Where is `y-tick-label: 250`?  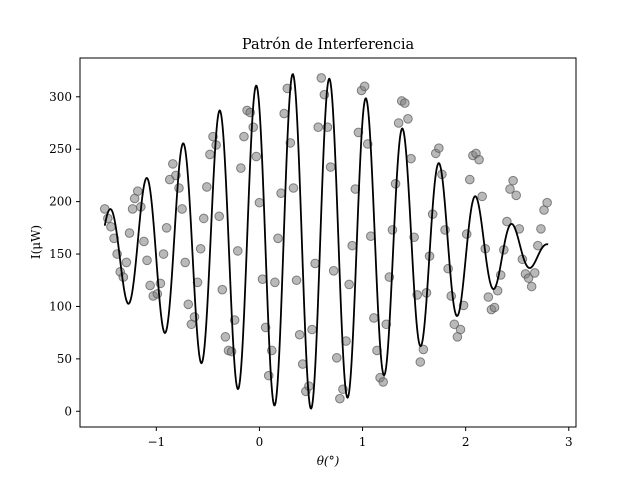 y-tick-label: 250 is located at coordinates (60, 149).